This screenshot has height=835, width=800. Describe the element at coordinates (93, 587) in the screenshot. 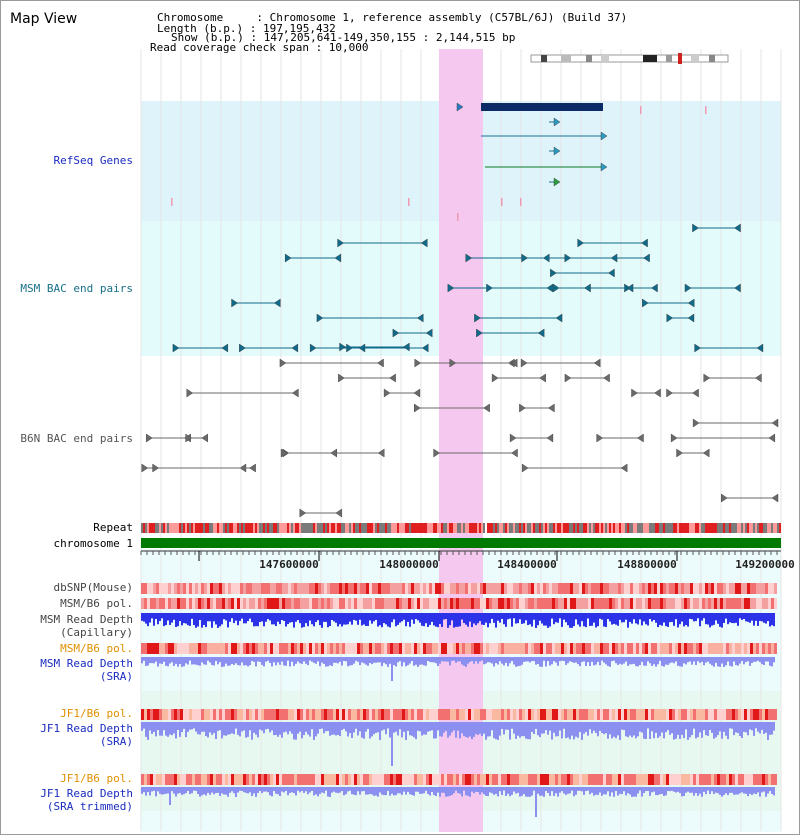

I see `track-label-dbsnp: dbSNP(Mouse)` at that location.